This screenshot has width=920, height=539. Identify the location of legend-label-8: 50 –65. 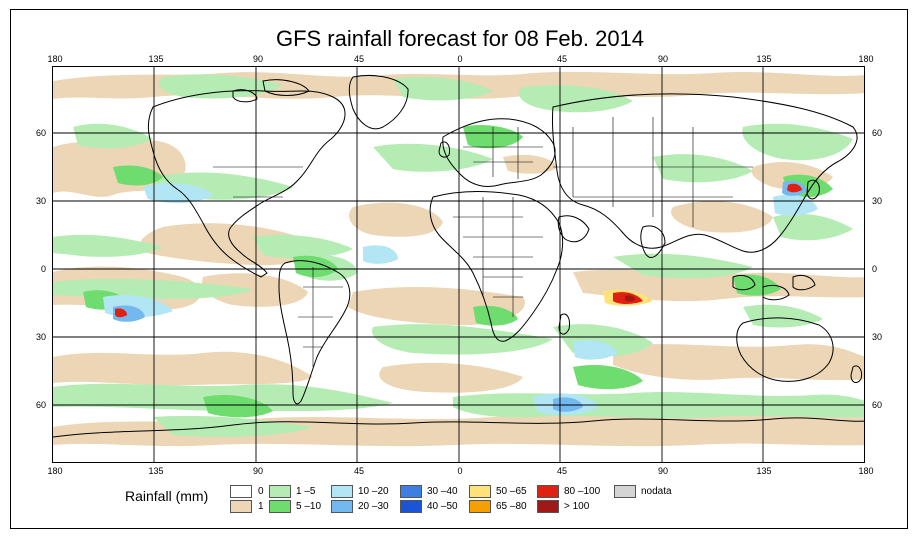
(511, 491).